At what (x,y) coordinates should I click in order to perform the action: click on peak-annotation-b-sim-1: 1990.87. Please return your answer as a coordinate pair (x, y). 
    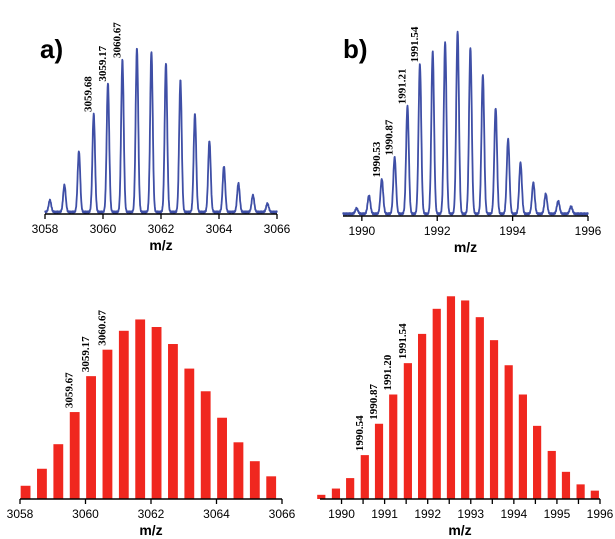
    Looking at the image, I should click on (374, 402).